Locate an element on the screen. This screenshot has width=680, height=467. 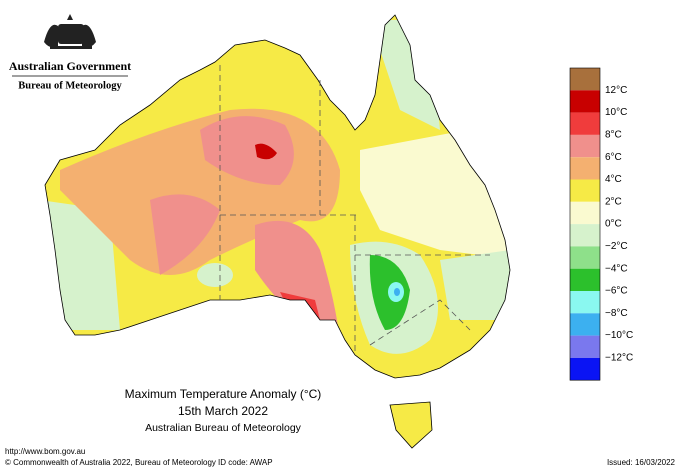
legend-label: 0°C is located at coordinates (613, 224).